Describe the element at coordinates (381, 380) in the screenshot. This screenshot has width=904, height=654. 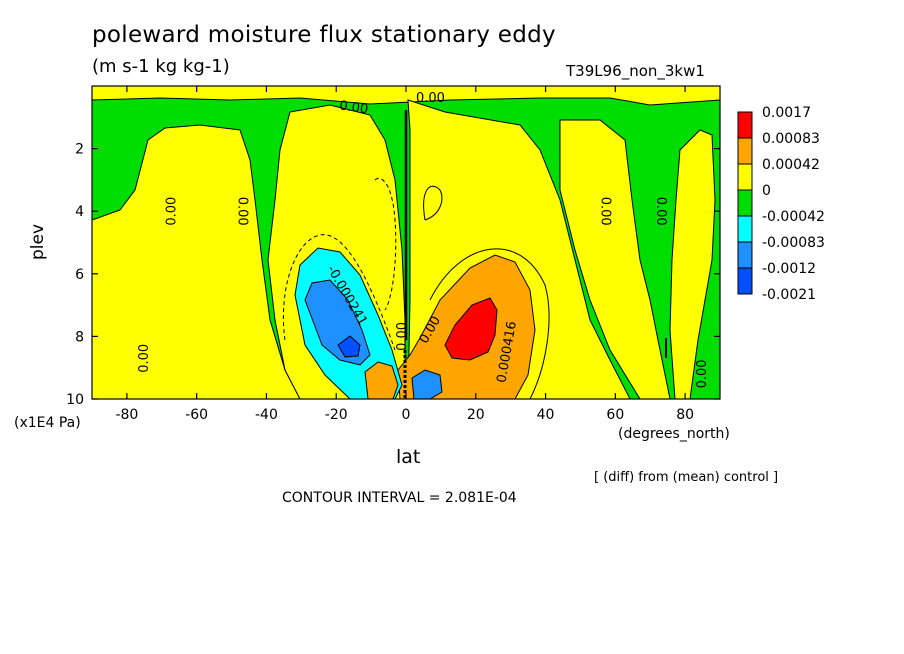
I see `region-orange-surface-left` at that location.